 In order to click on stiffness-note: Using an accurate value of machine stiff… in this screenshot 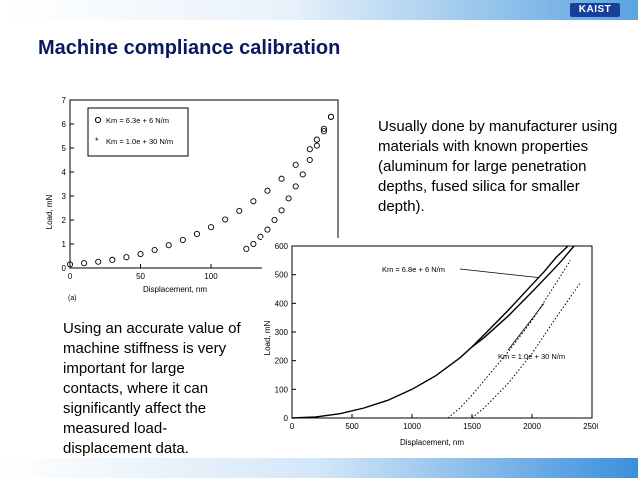, I will do `click(152, 388)`.